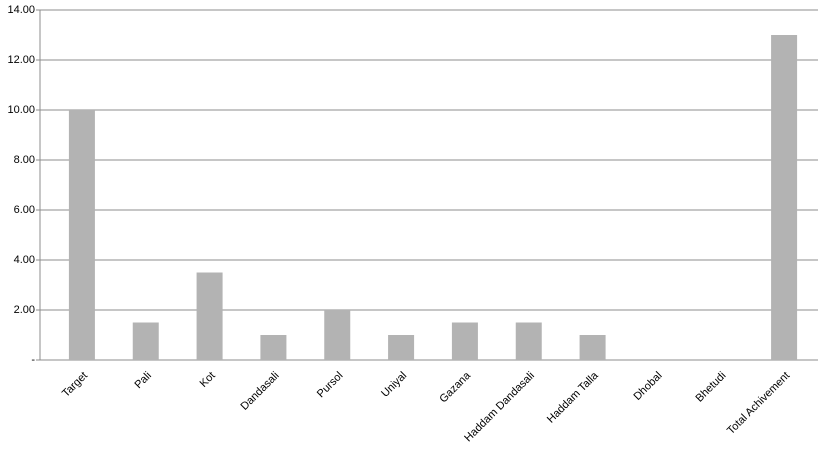 The height and width of the screenshot is (457, 827). Describe the element at coordinates (394, 385) in the screenshot. I see `x-tick-label: Uniyal` at that location.